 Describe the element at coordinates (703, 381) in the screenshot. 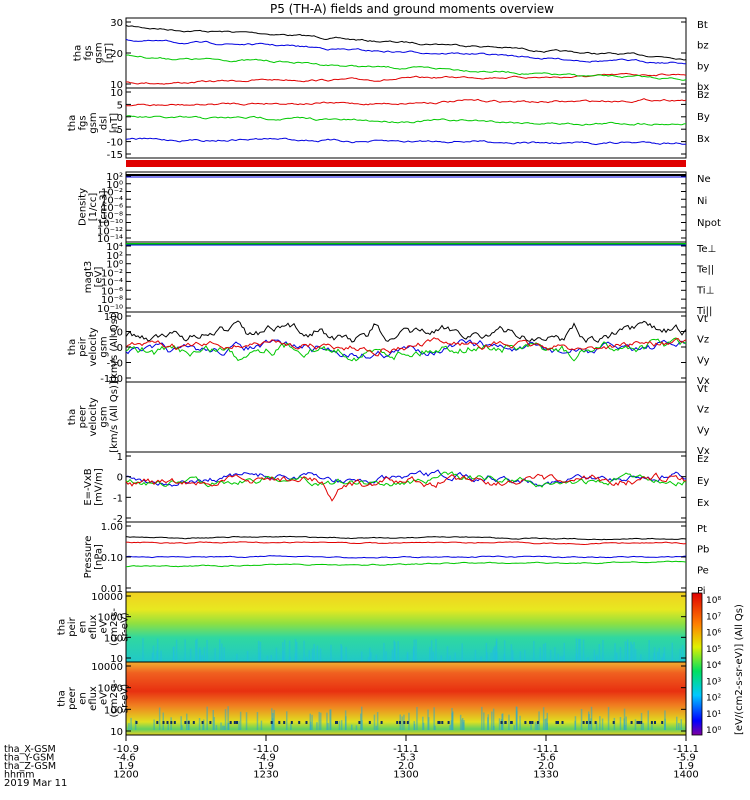

I see `legend-vx: Vx` at that location.